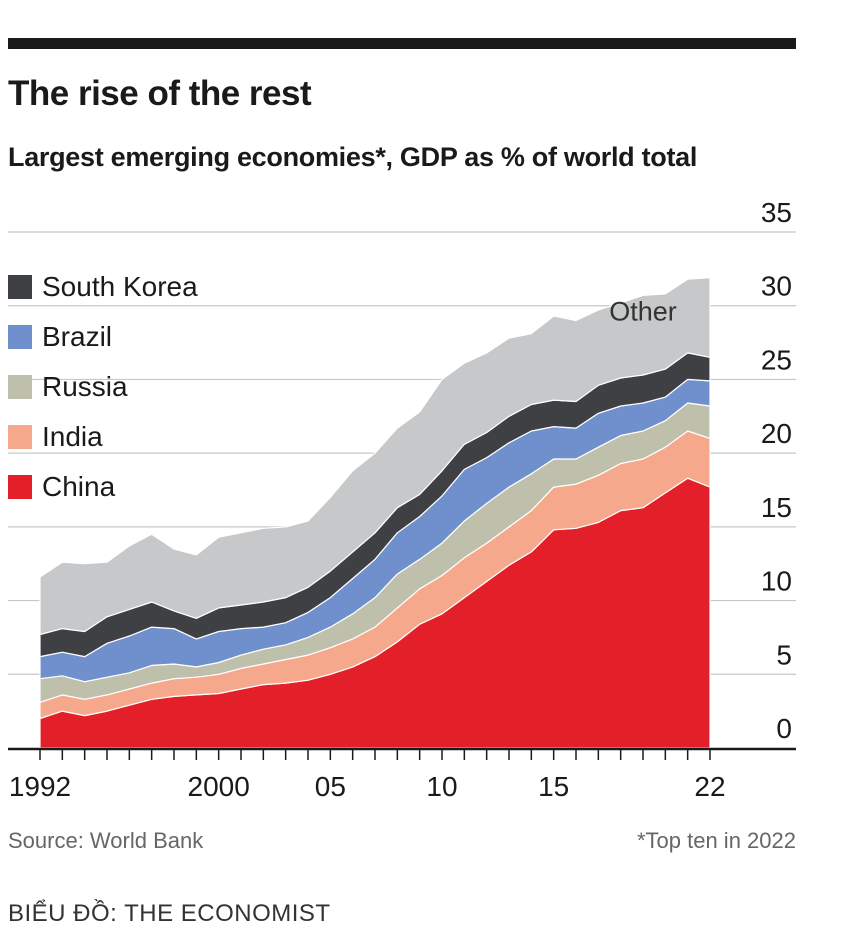 The image size is (848, 952). What do you see at coordinates (776, 359) in the screenshot?
I see `y-tick-label: 25` at bounding box center [776, 359].